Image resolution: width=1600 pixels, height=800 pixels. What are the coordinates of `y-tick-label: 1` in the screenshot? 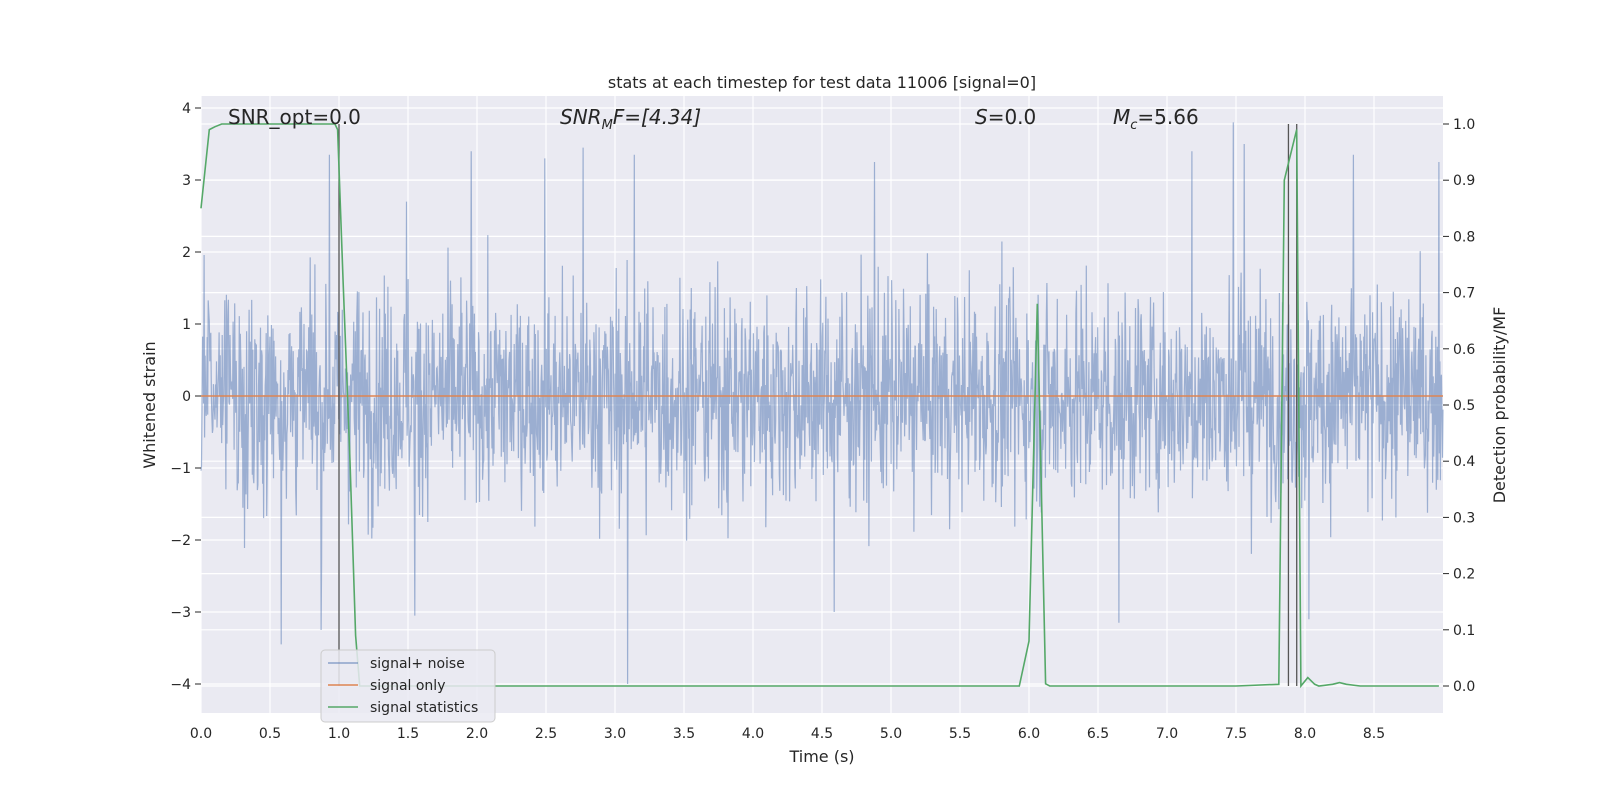 It's located at (186, 325).